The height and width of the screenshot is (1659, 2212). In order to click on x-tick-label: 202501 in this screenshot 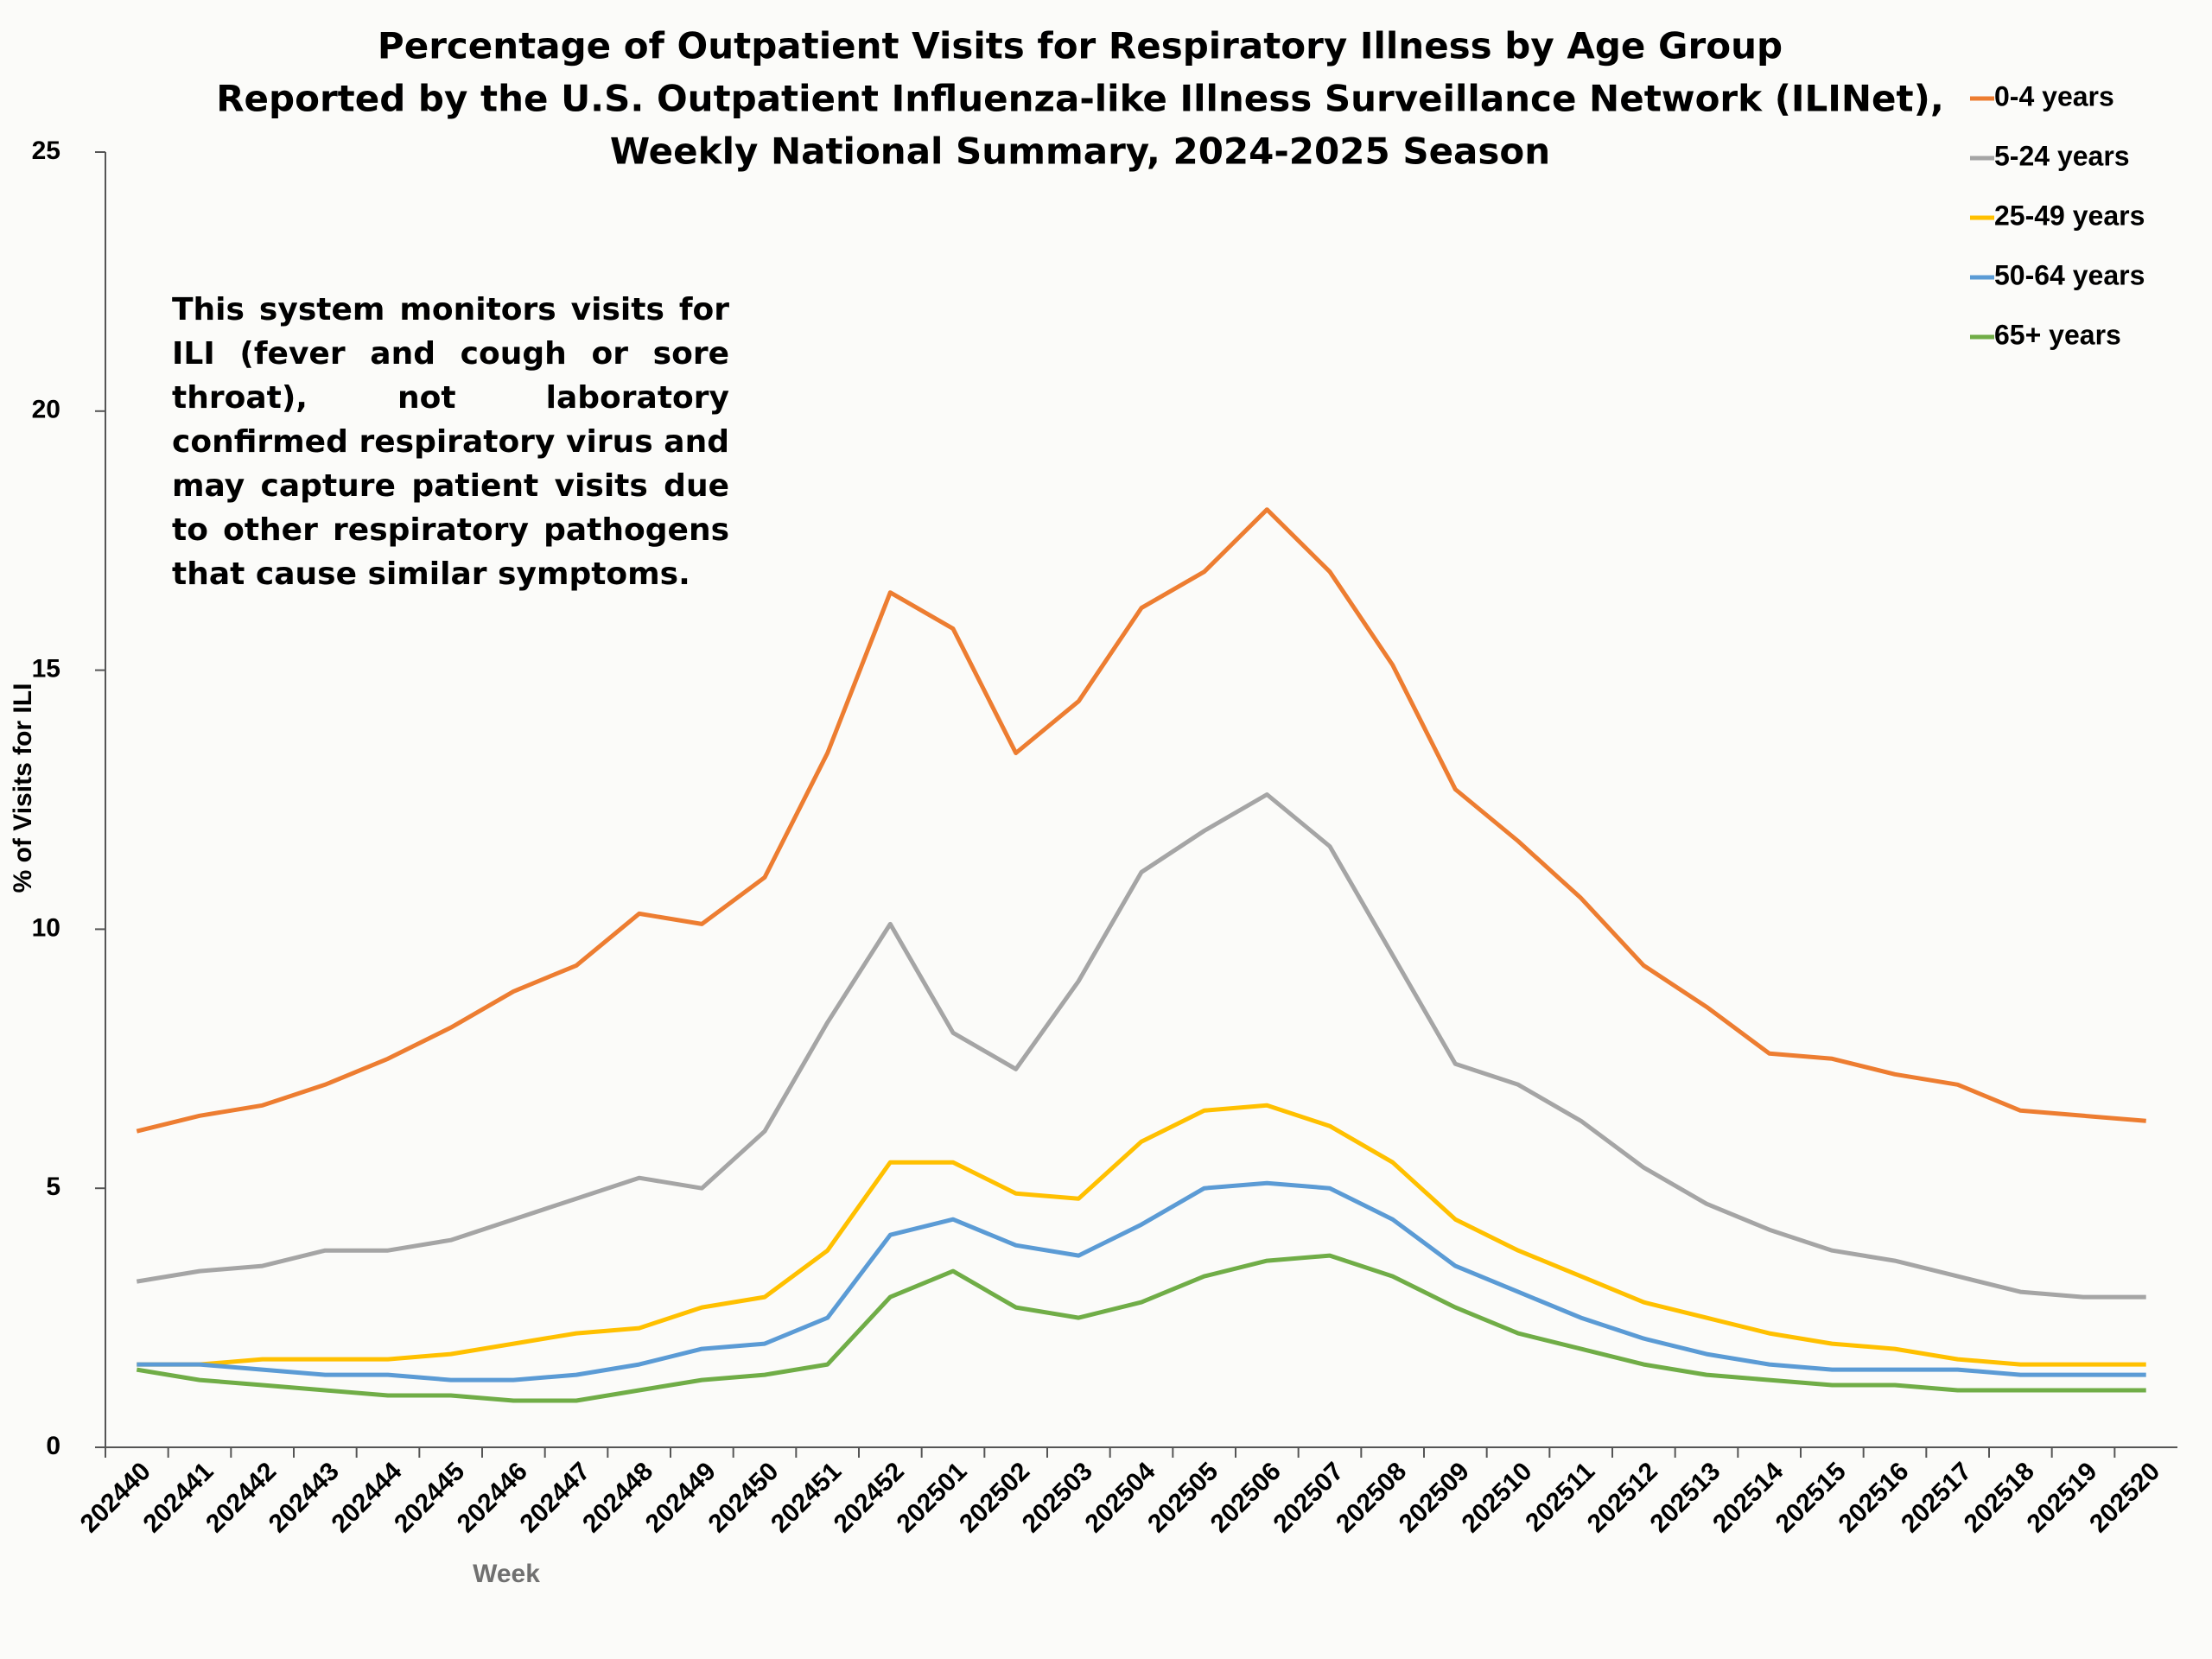, I will do `click(932, 1497)`.